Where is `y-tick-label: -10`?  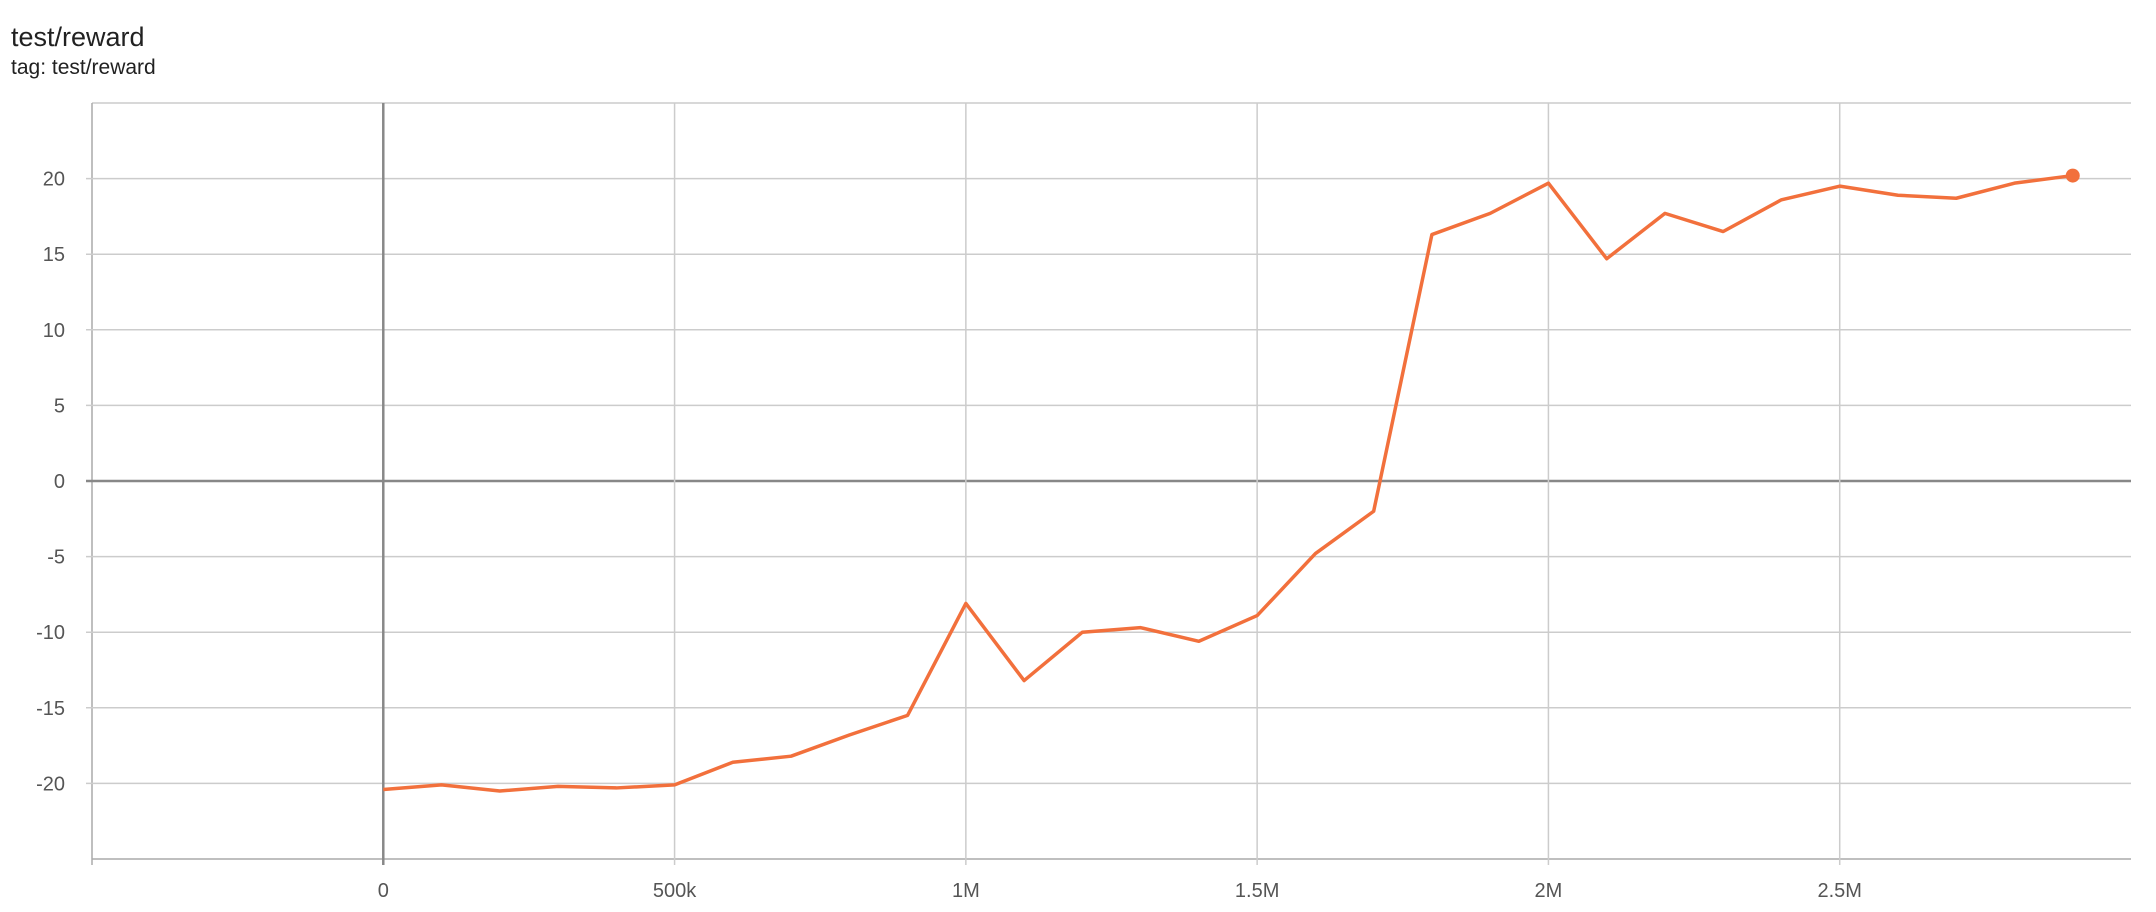 y-tick-label: -10 is located at coordinates (50, 633).